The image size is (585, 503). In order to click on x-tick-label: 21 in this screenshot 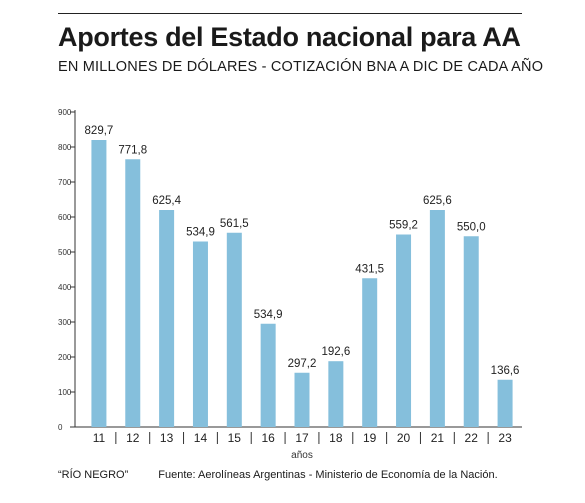, I will do `click(438, 438)`.